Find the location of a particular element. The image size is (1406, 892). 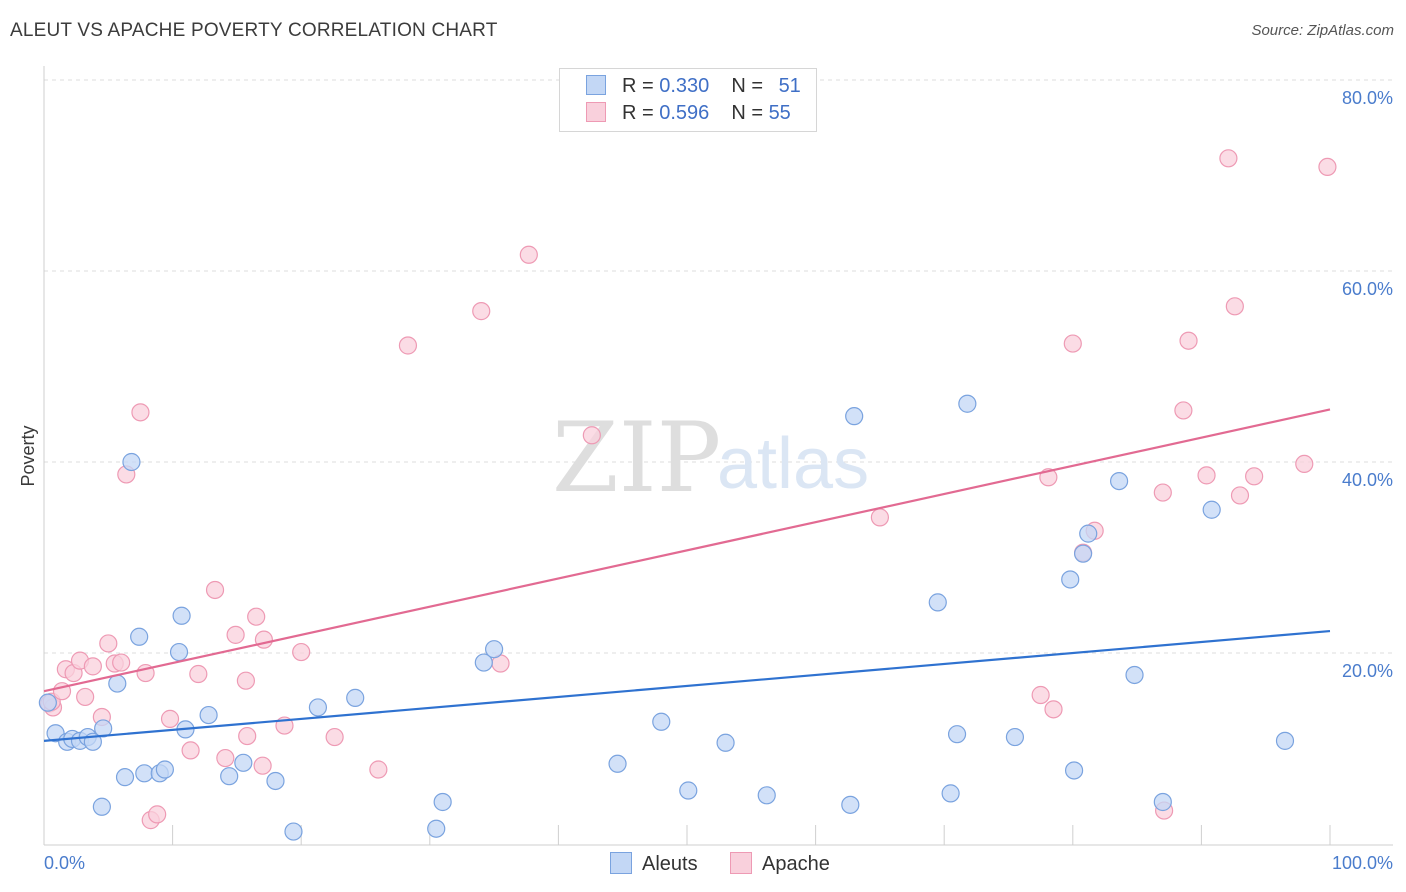

legend-n-value-aleuts: 51 is located at coordinates (789, 86).